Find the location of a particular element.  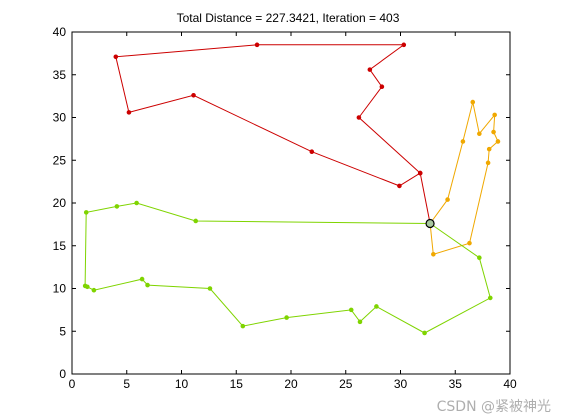

x-tick-label: 0 is located at coordinates (72, 384).